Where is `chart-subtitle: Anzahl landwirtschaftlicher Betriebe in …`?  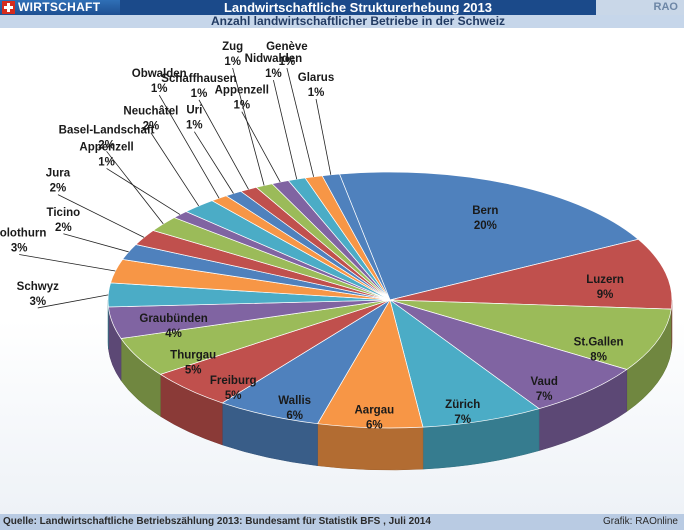
chart-subtitle: Anzahl landwirtschaftlicher Betriebe in … is located at coordinates (358, 21).